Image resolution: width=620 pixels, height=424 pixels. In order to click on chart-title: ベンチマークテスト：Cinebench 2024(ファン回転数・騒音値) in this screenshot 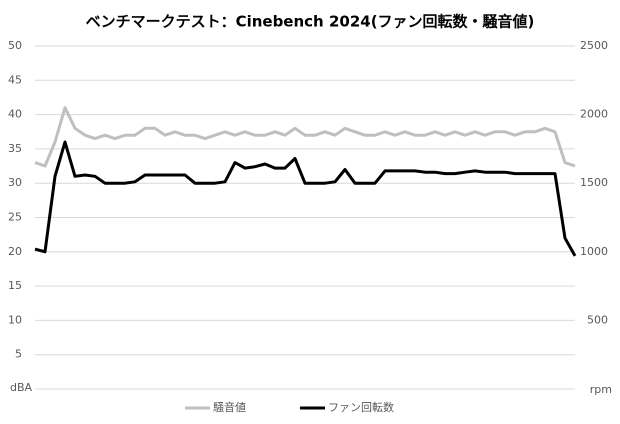, I will do `click(310, 22)`.